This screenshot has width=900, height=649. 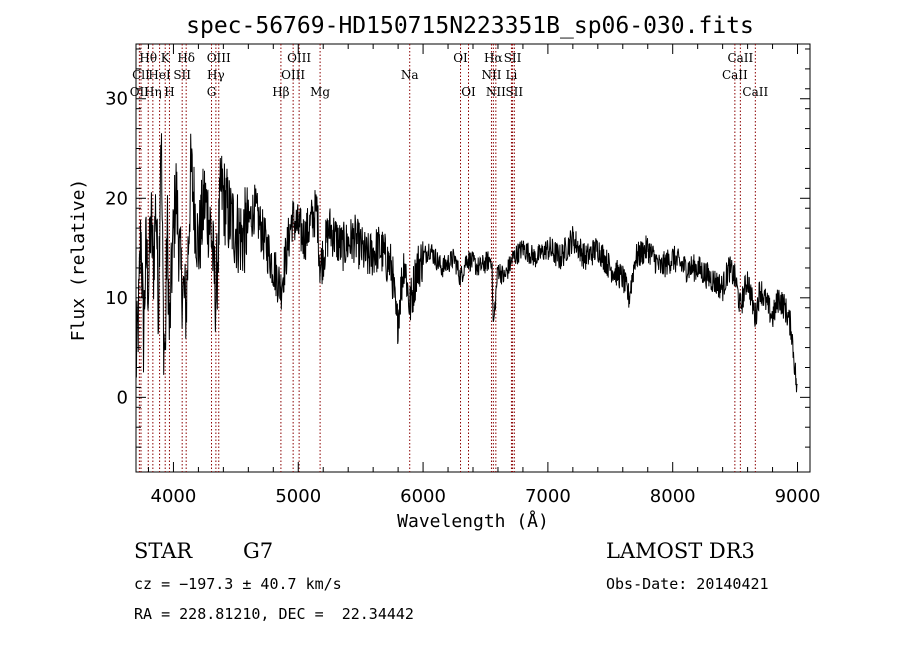 I want to click on x-tick-label: 9000, so click(x=798, y=496).